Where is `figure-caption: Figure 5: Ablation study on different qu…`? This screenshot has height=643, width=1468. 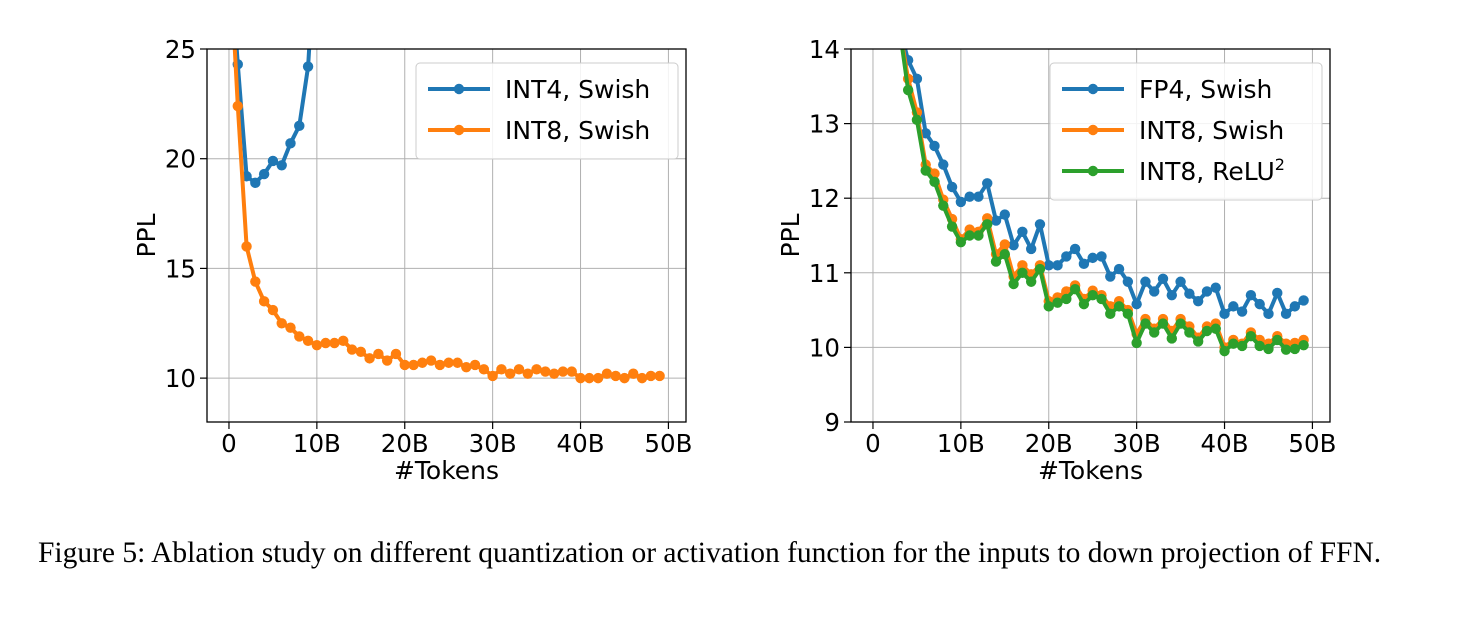
figure-caption: Figure 5: Ablation study on different qu… is located at coordinates (710, 553).